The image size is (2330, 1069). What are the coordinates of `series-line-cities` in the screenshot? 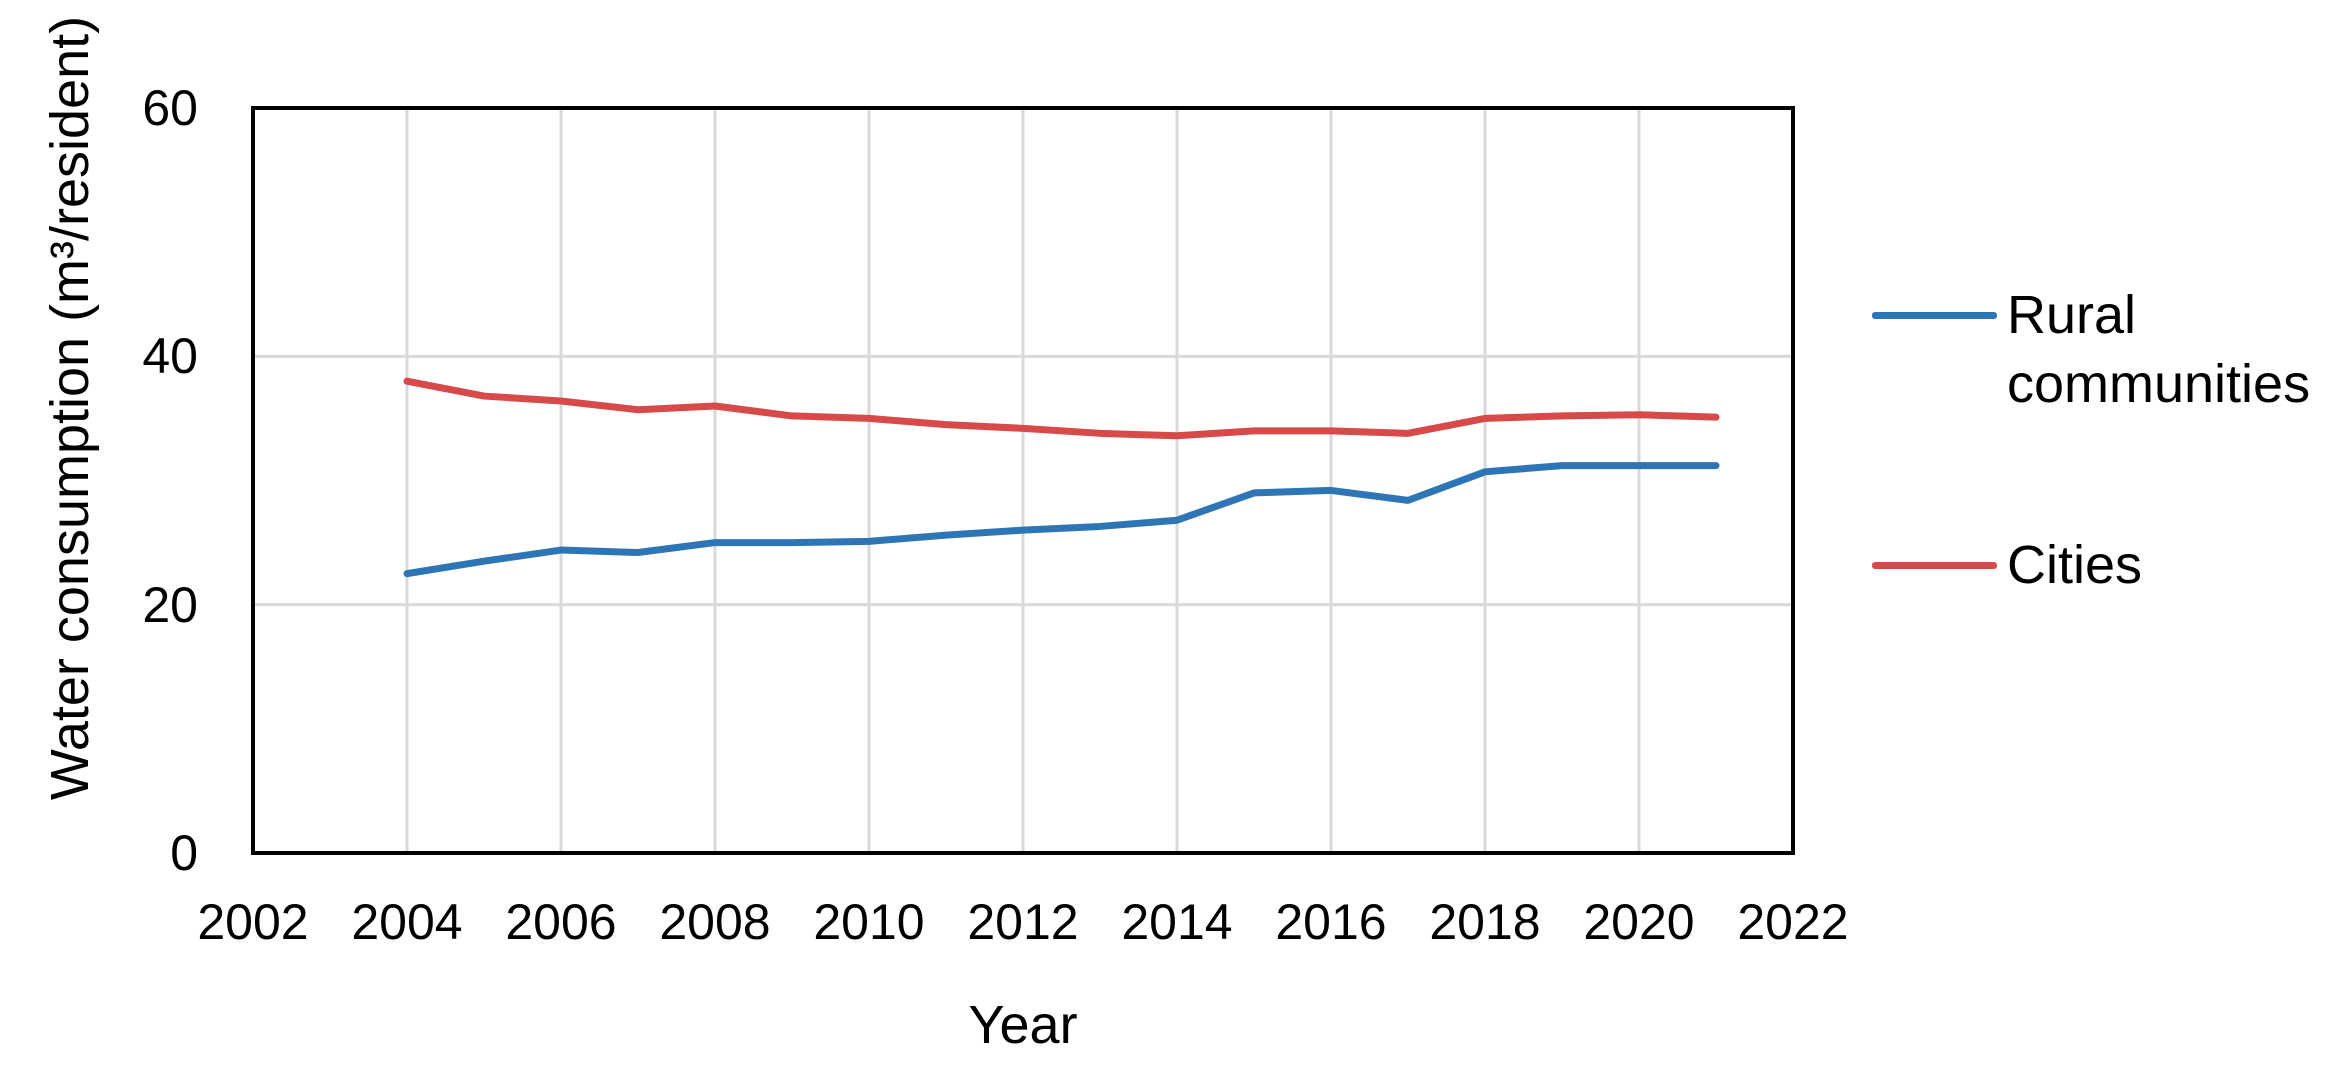 It's located at (1061, 408).